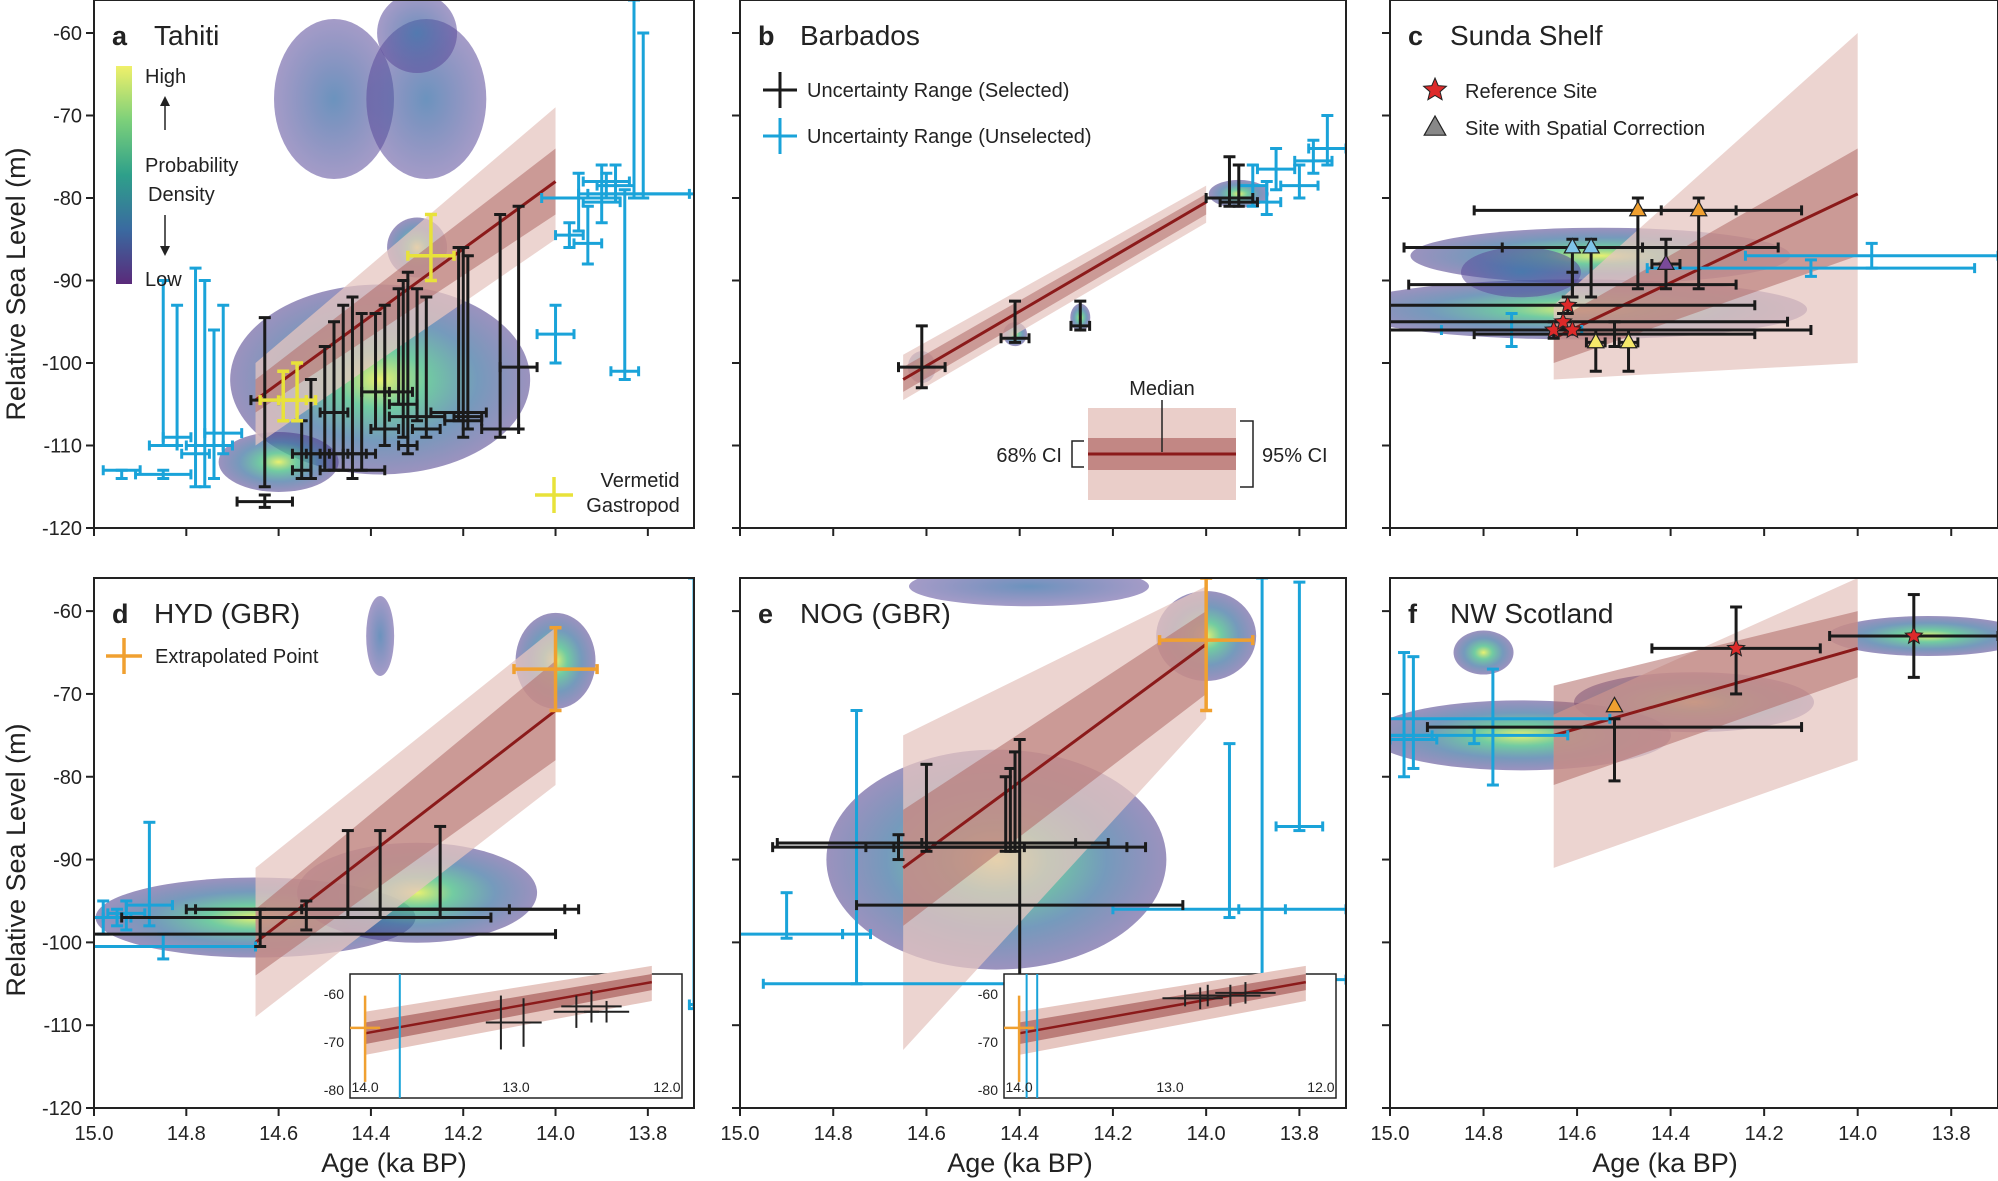 The width and height of the screenshot is (1998, 1181). I want to click on inset-median-line, so click(508, 1007).